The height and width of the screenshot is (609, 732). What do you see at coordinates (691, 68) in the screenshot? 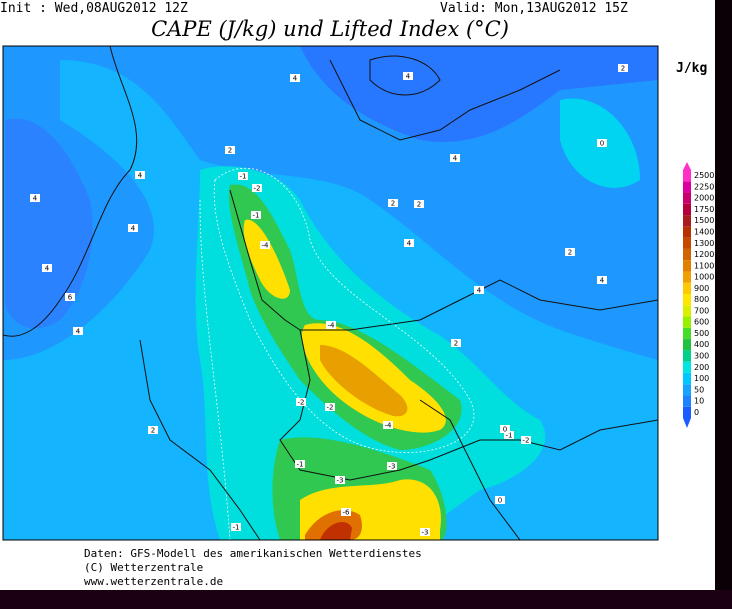
I see `colorbar-unit: J/kg` at bounding box center [691, 68].